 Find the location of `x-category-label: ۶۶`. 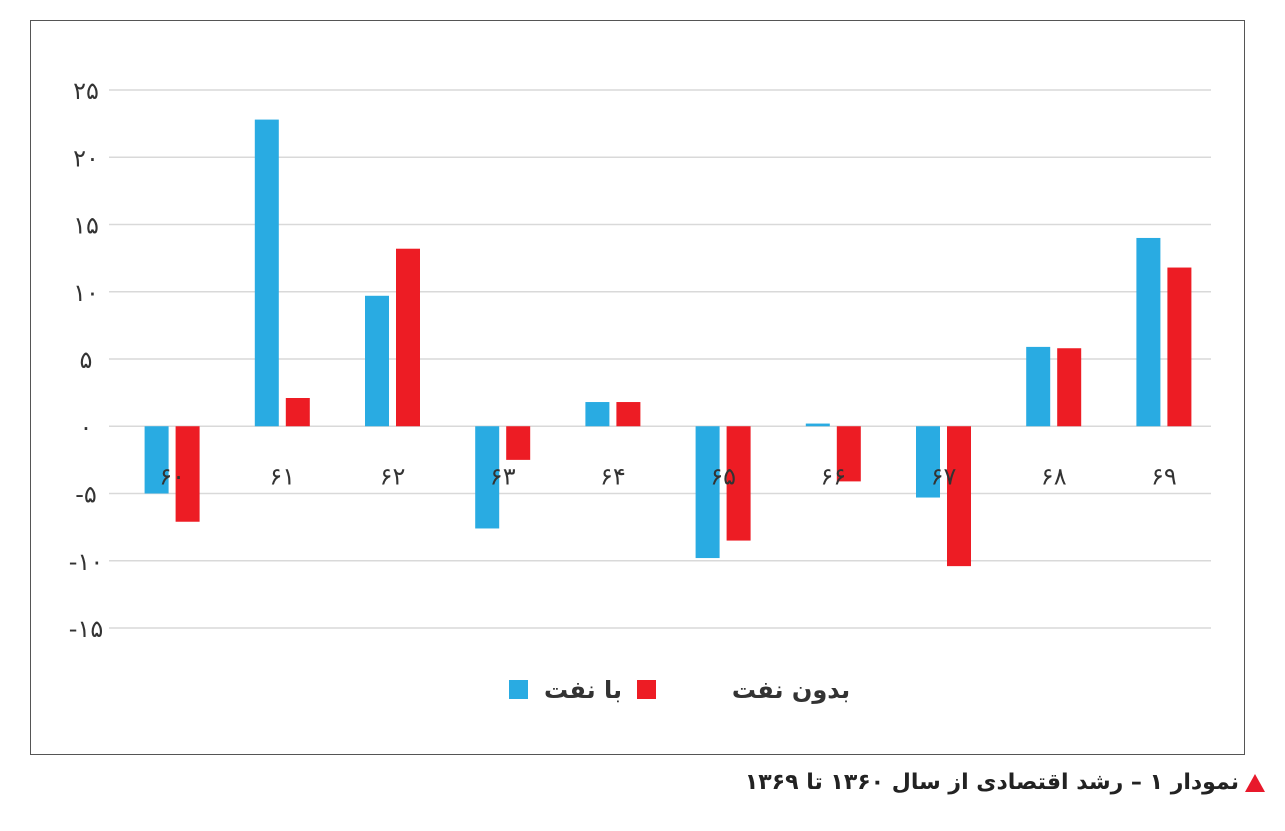

x-category-label: ۶۶ is located at coordinates (833, 476).